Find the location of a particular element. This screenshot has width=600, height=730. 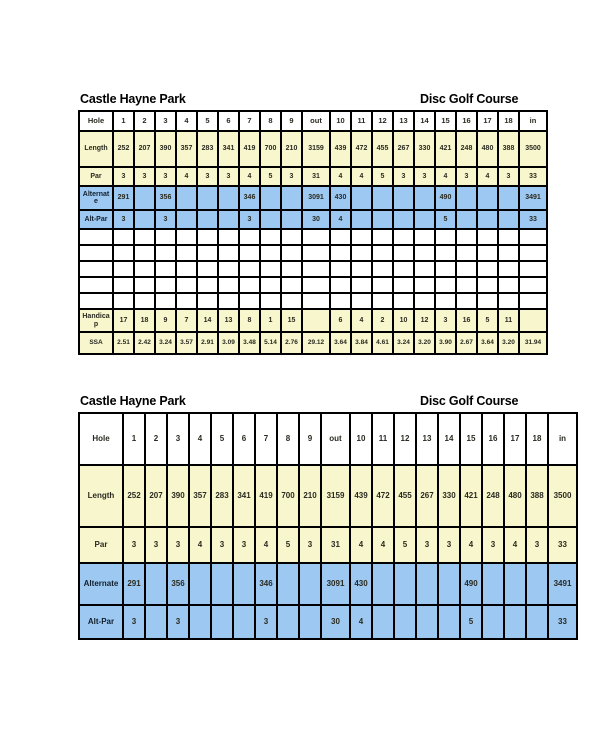

cell: 15 is located at coordinates (292, 321).